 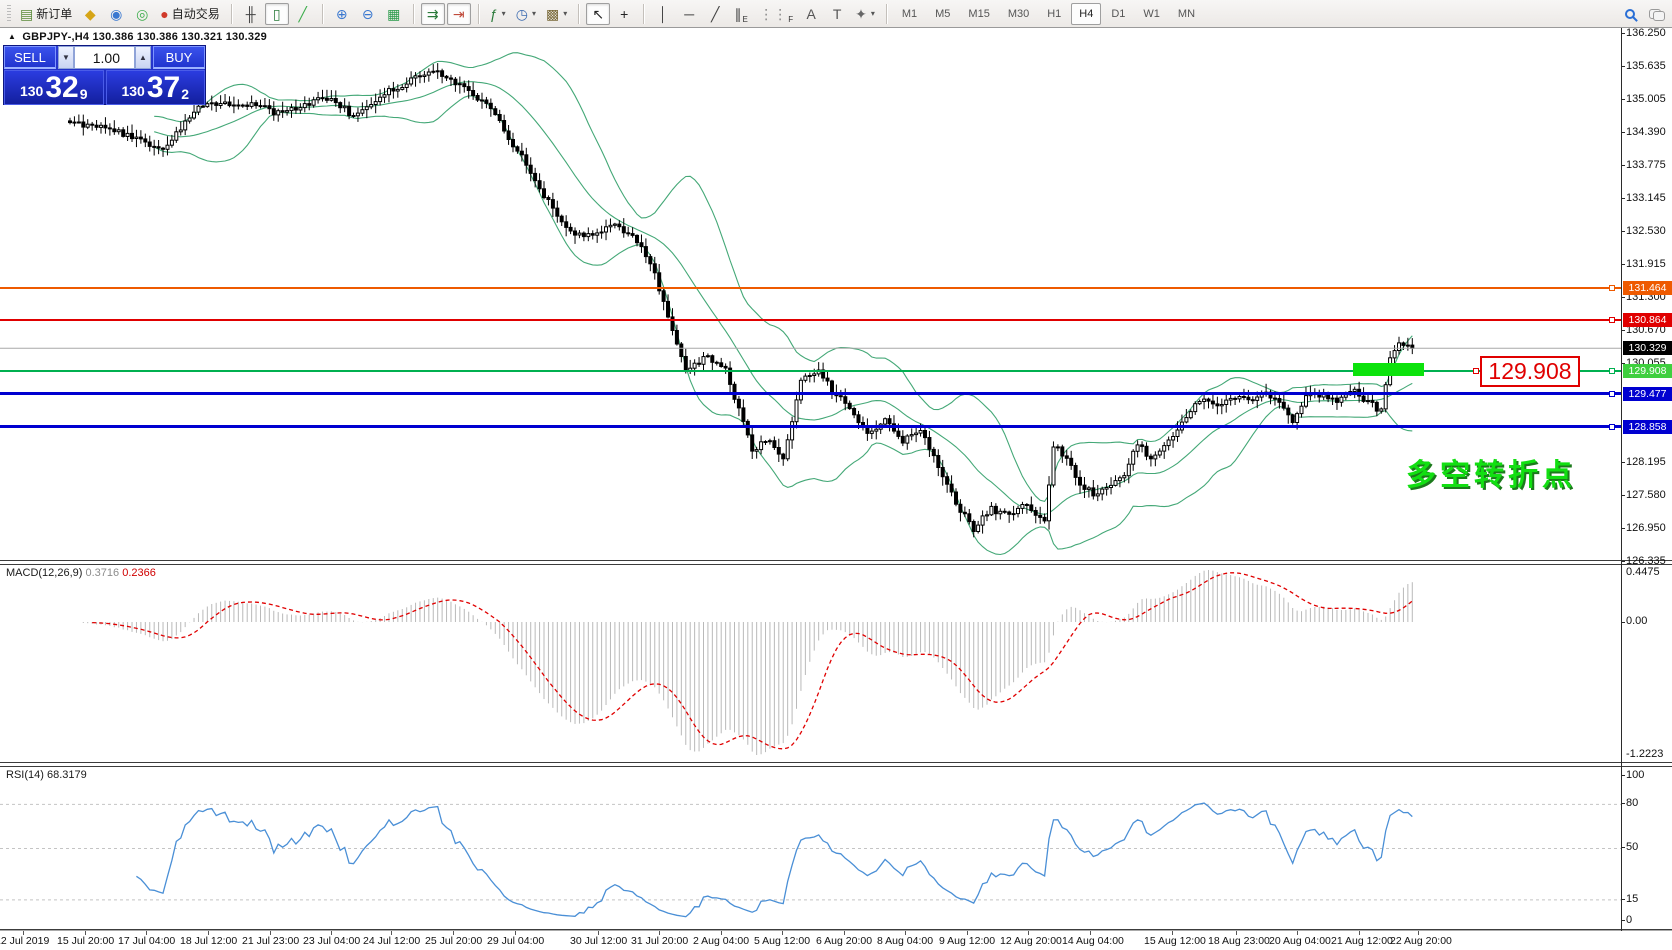 I want to click on rsi-axis-label: 15, so click(x=1632, y=899).